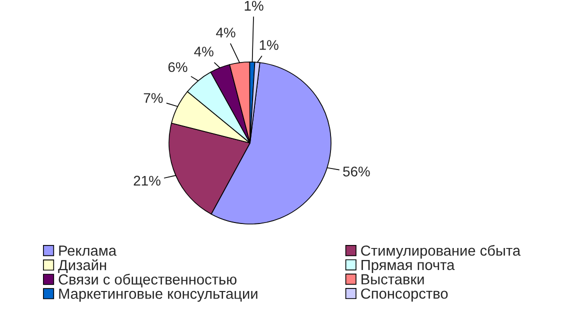  What do you see at coordinates (88, 251) in the screenshot?
I see `legend-label: Реклама` at bounding box center [88, 251].